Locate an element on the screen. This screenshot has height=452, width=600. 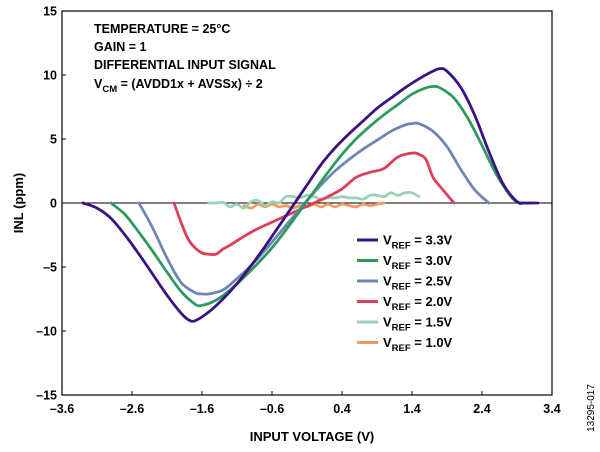
legend-label-vref-1-0v: VREF = 1.0V is located at coordinates (418, 344).